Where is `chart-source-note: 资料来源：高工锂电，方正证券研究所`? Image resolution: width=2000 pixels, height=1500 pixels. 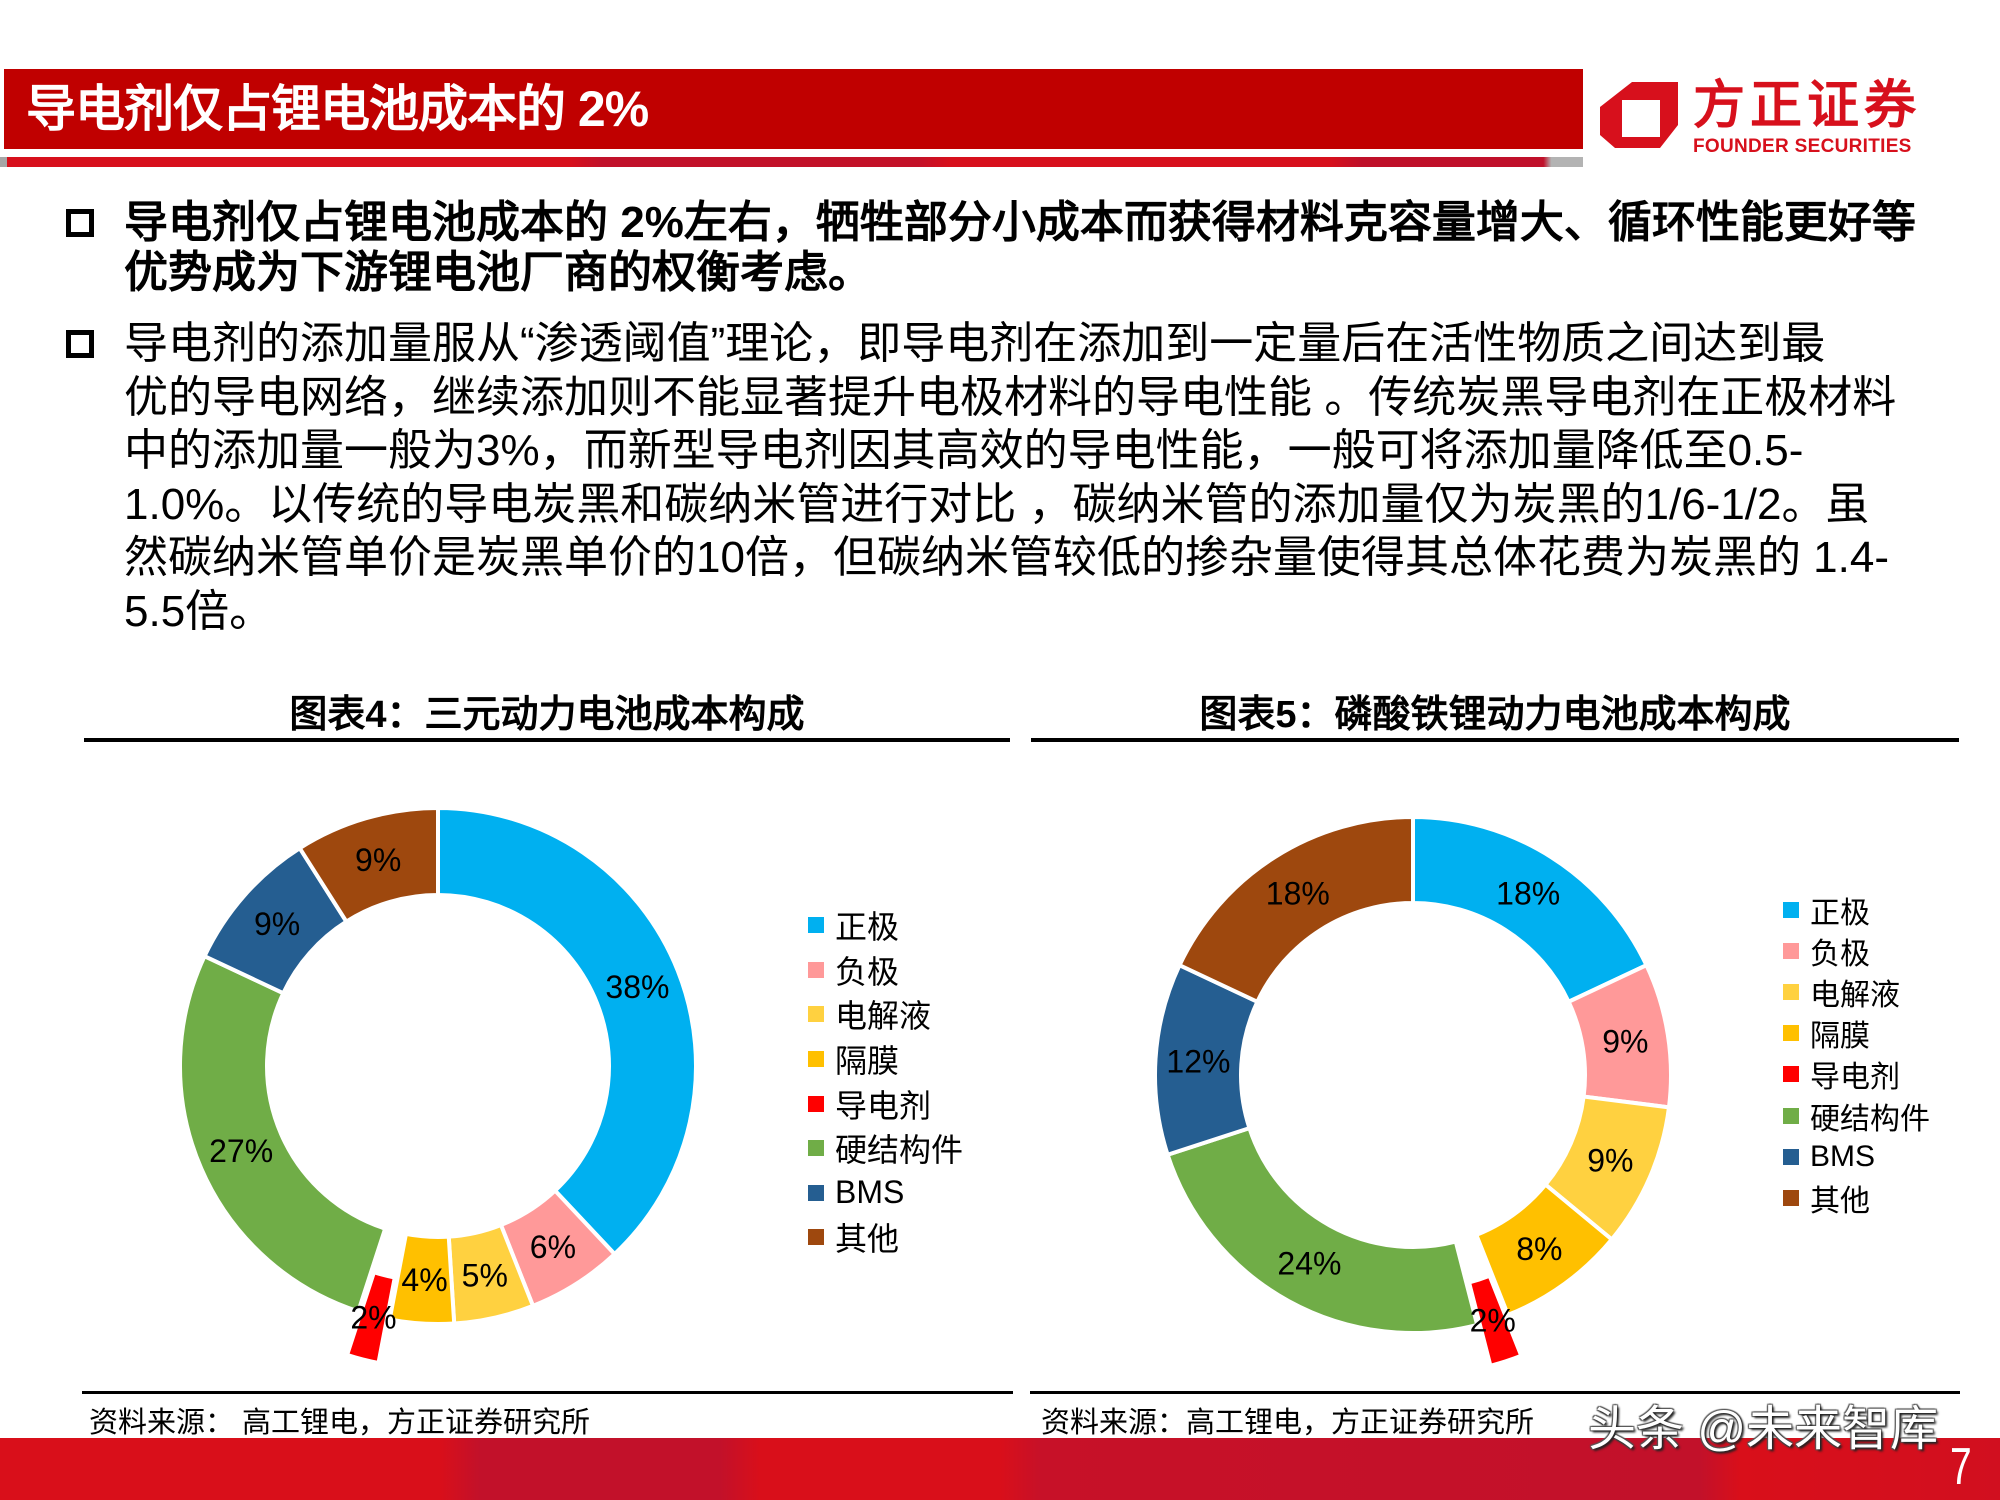 chart-source-note: 资料来源：高工锂电，方正证券研究所 is located at coordinates (1288, 1423).